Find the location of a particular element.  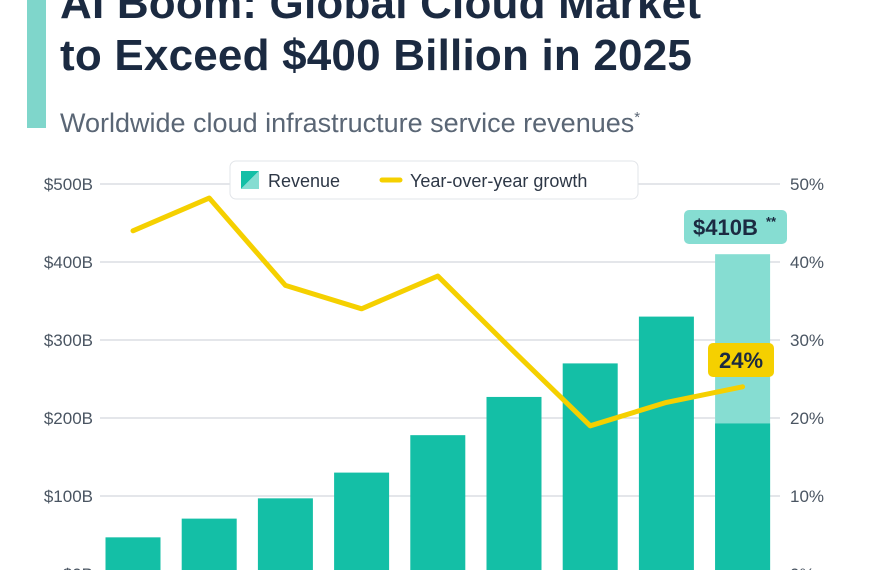

legend-label-growth: Year-over-year growth is located at coordinates (498, 181).